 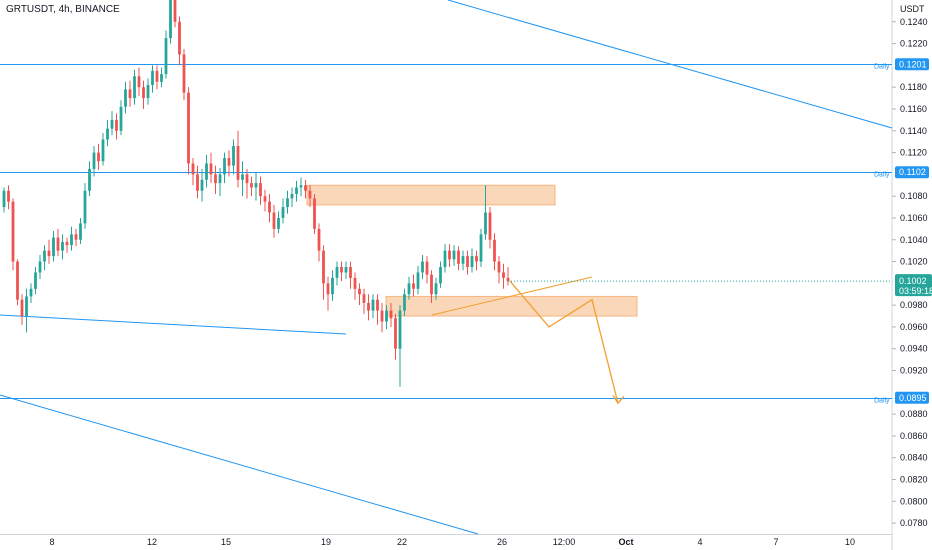 What do you see at coordinates (402, 542) in the screenshot?
I see `time-tick-label: 22` at bounding box center [402, 542].